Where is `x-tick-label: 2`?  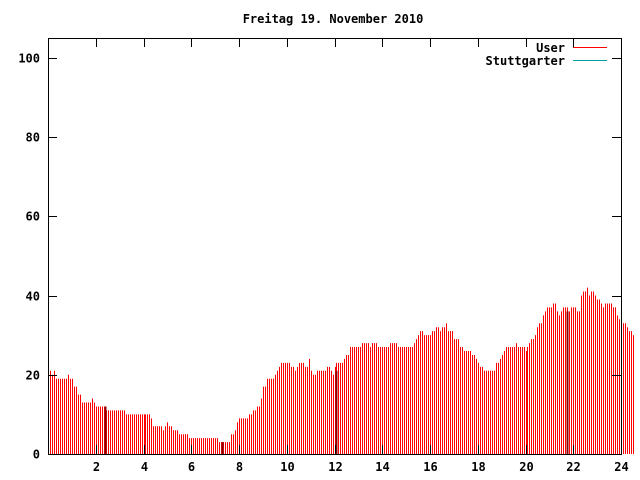 x-tick-label: 2 is located at coordinates (96, 467).